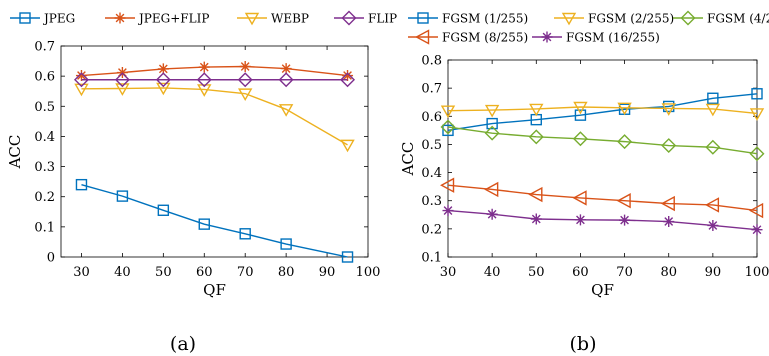 The width and height of the screenshot is (769, 356). What do you see at coordinates (631, 19) in the screenshot?
I see `legend-label: FGSM (2/255)` at bounding box center [631, 19].